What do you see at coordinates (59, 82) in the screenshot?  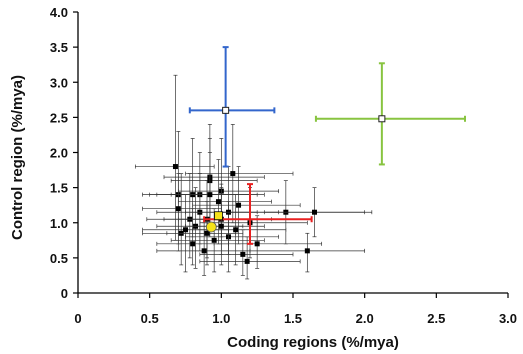 I see `y-tick-label: 3.0` at bounding box center [59, 82].